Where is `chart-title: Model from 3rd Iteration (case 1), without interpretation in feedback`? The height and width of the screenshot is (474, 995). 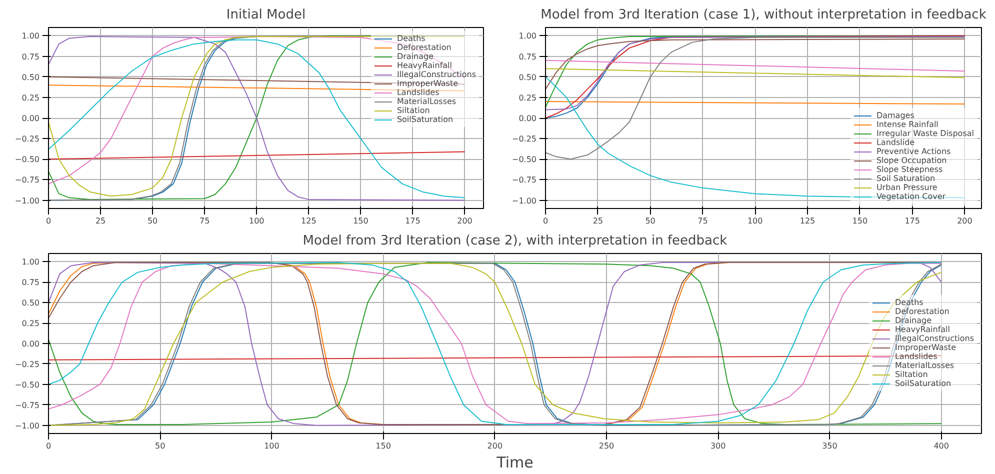
chart-title: Model from 3rd Iteration (case 1), without interpretation in feedback is located at coordinates (763, 15).